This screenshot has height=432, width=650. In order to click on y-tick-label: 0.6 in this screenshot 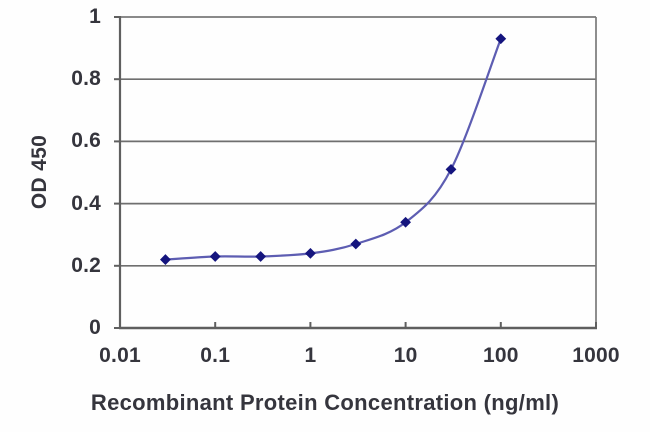, I will do `click(86, 141)`.